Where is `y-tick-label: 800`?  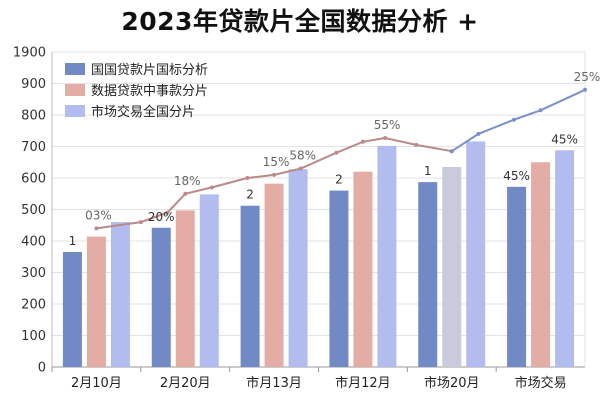 y-tick-label: 800 is located at coordinates (33, 116).